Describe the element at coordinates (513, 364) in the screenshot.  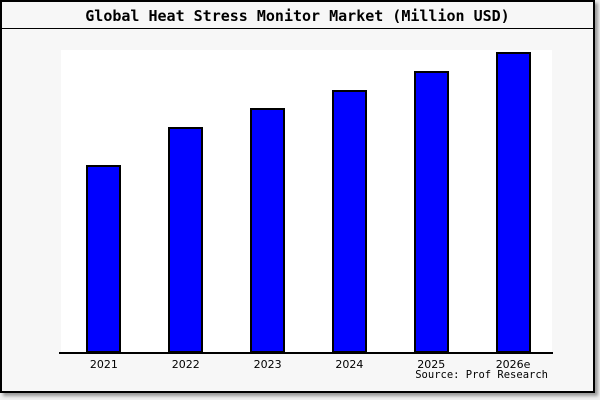
I see `x-tick-label-2026e: 2026e` at that location.